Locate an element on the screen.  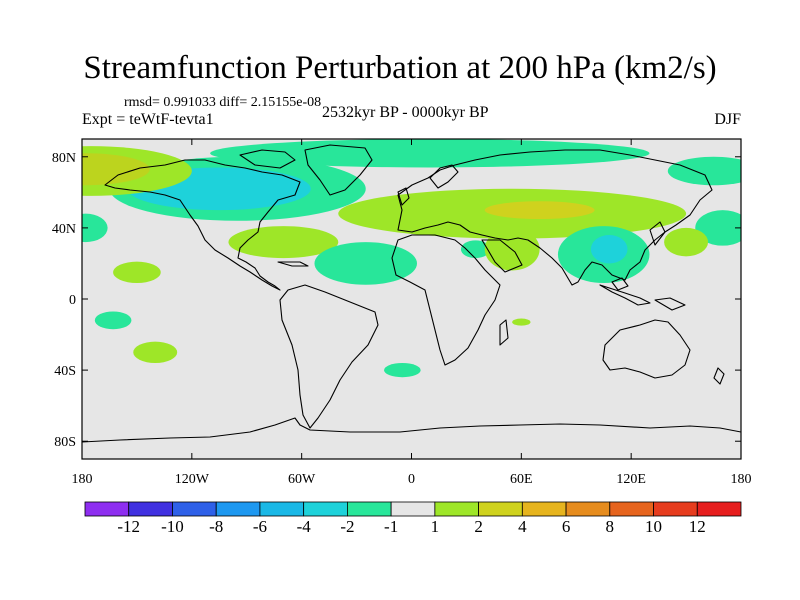
colorbar-label: 10 is located at coordinates (653, 526).